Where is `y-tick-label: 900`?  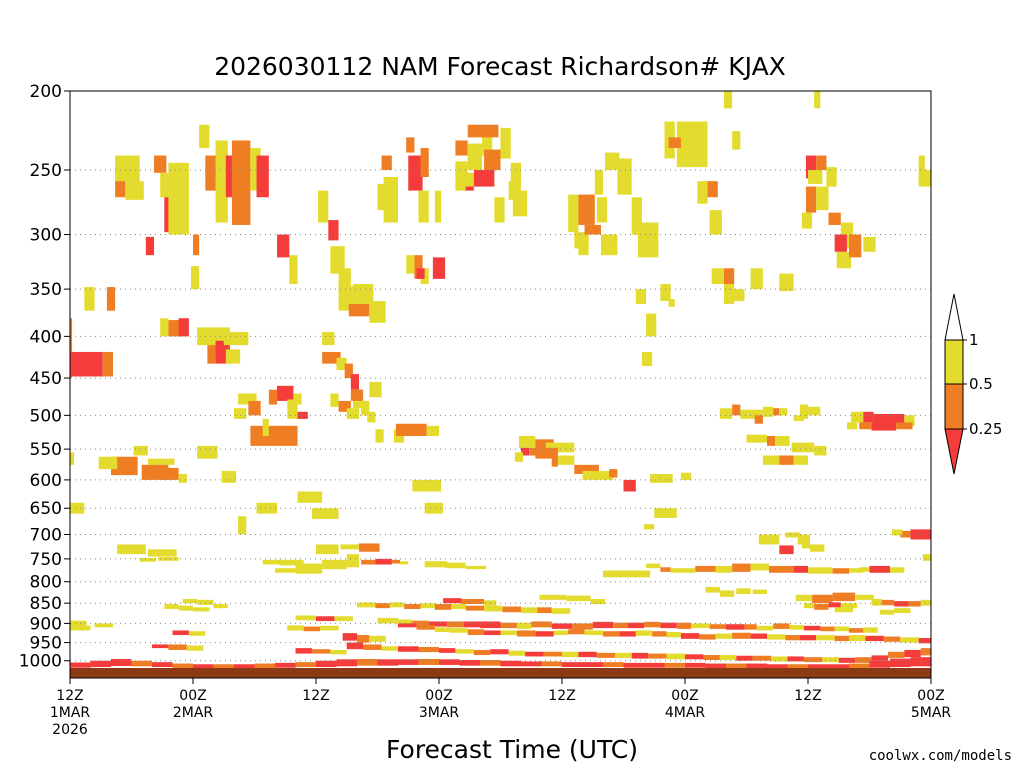
y-tick-label: 900 is located at coordinates (46, 624).